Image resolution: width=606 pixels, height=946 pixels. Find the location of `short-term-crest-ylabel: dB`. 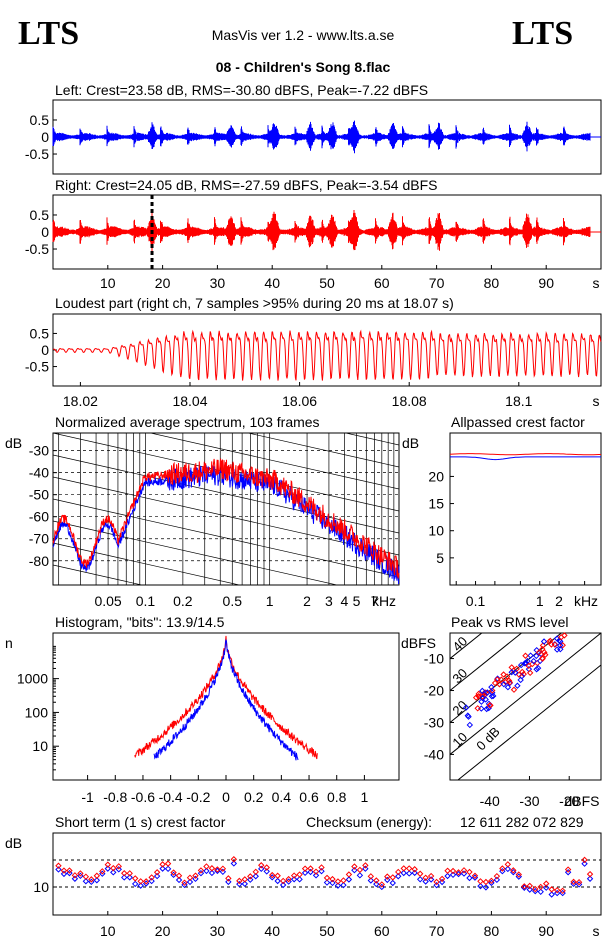

short-term-crest-ylabel: dB is located at coordinates (13, 843).